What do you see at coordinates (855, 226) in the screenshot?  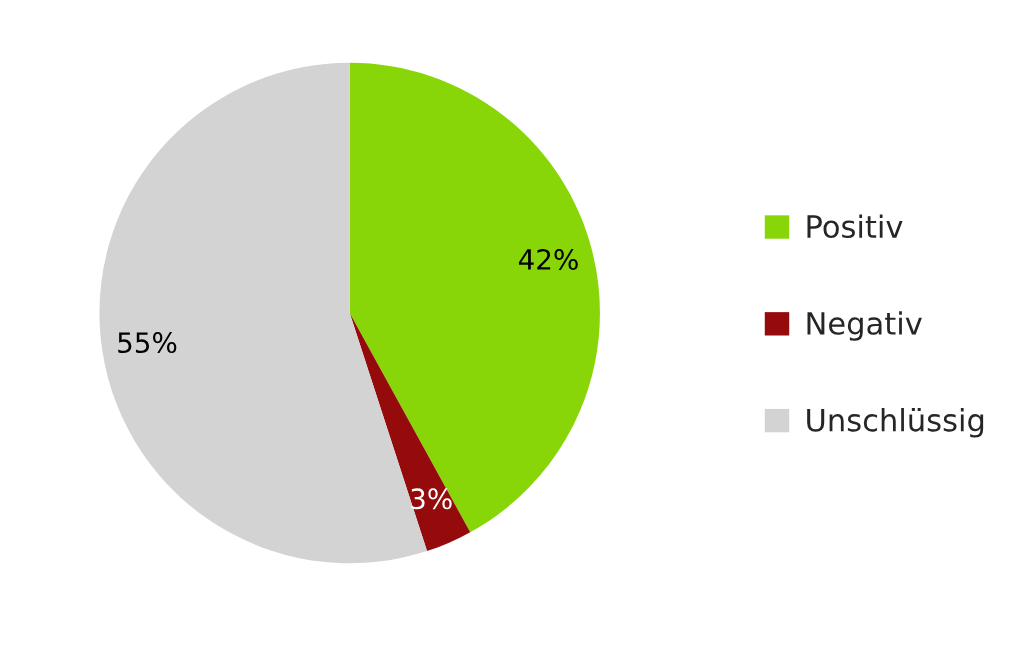 I see `legend-label: Positiv` at bounding box center [855, 226].